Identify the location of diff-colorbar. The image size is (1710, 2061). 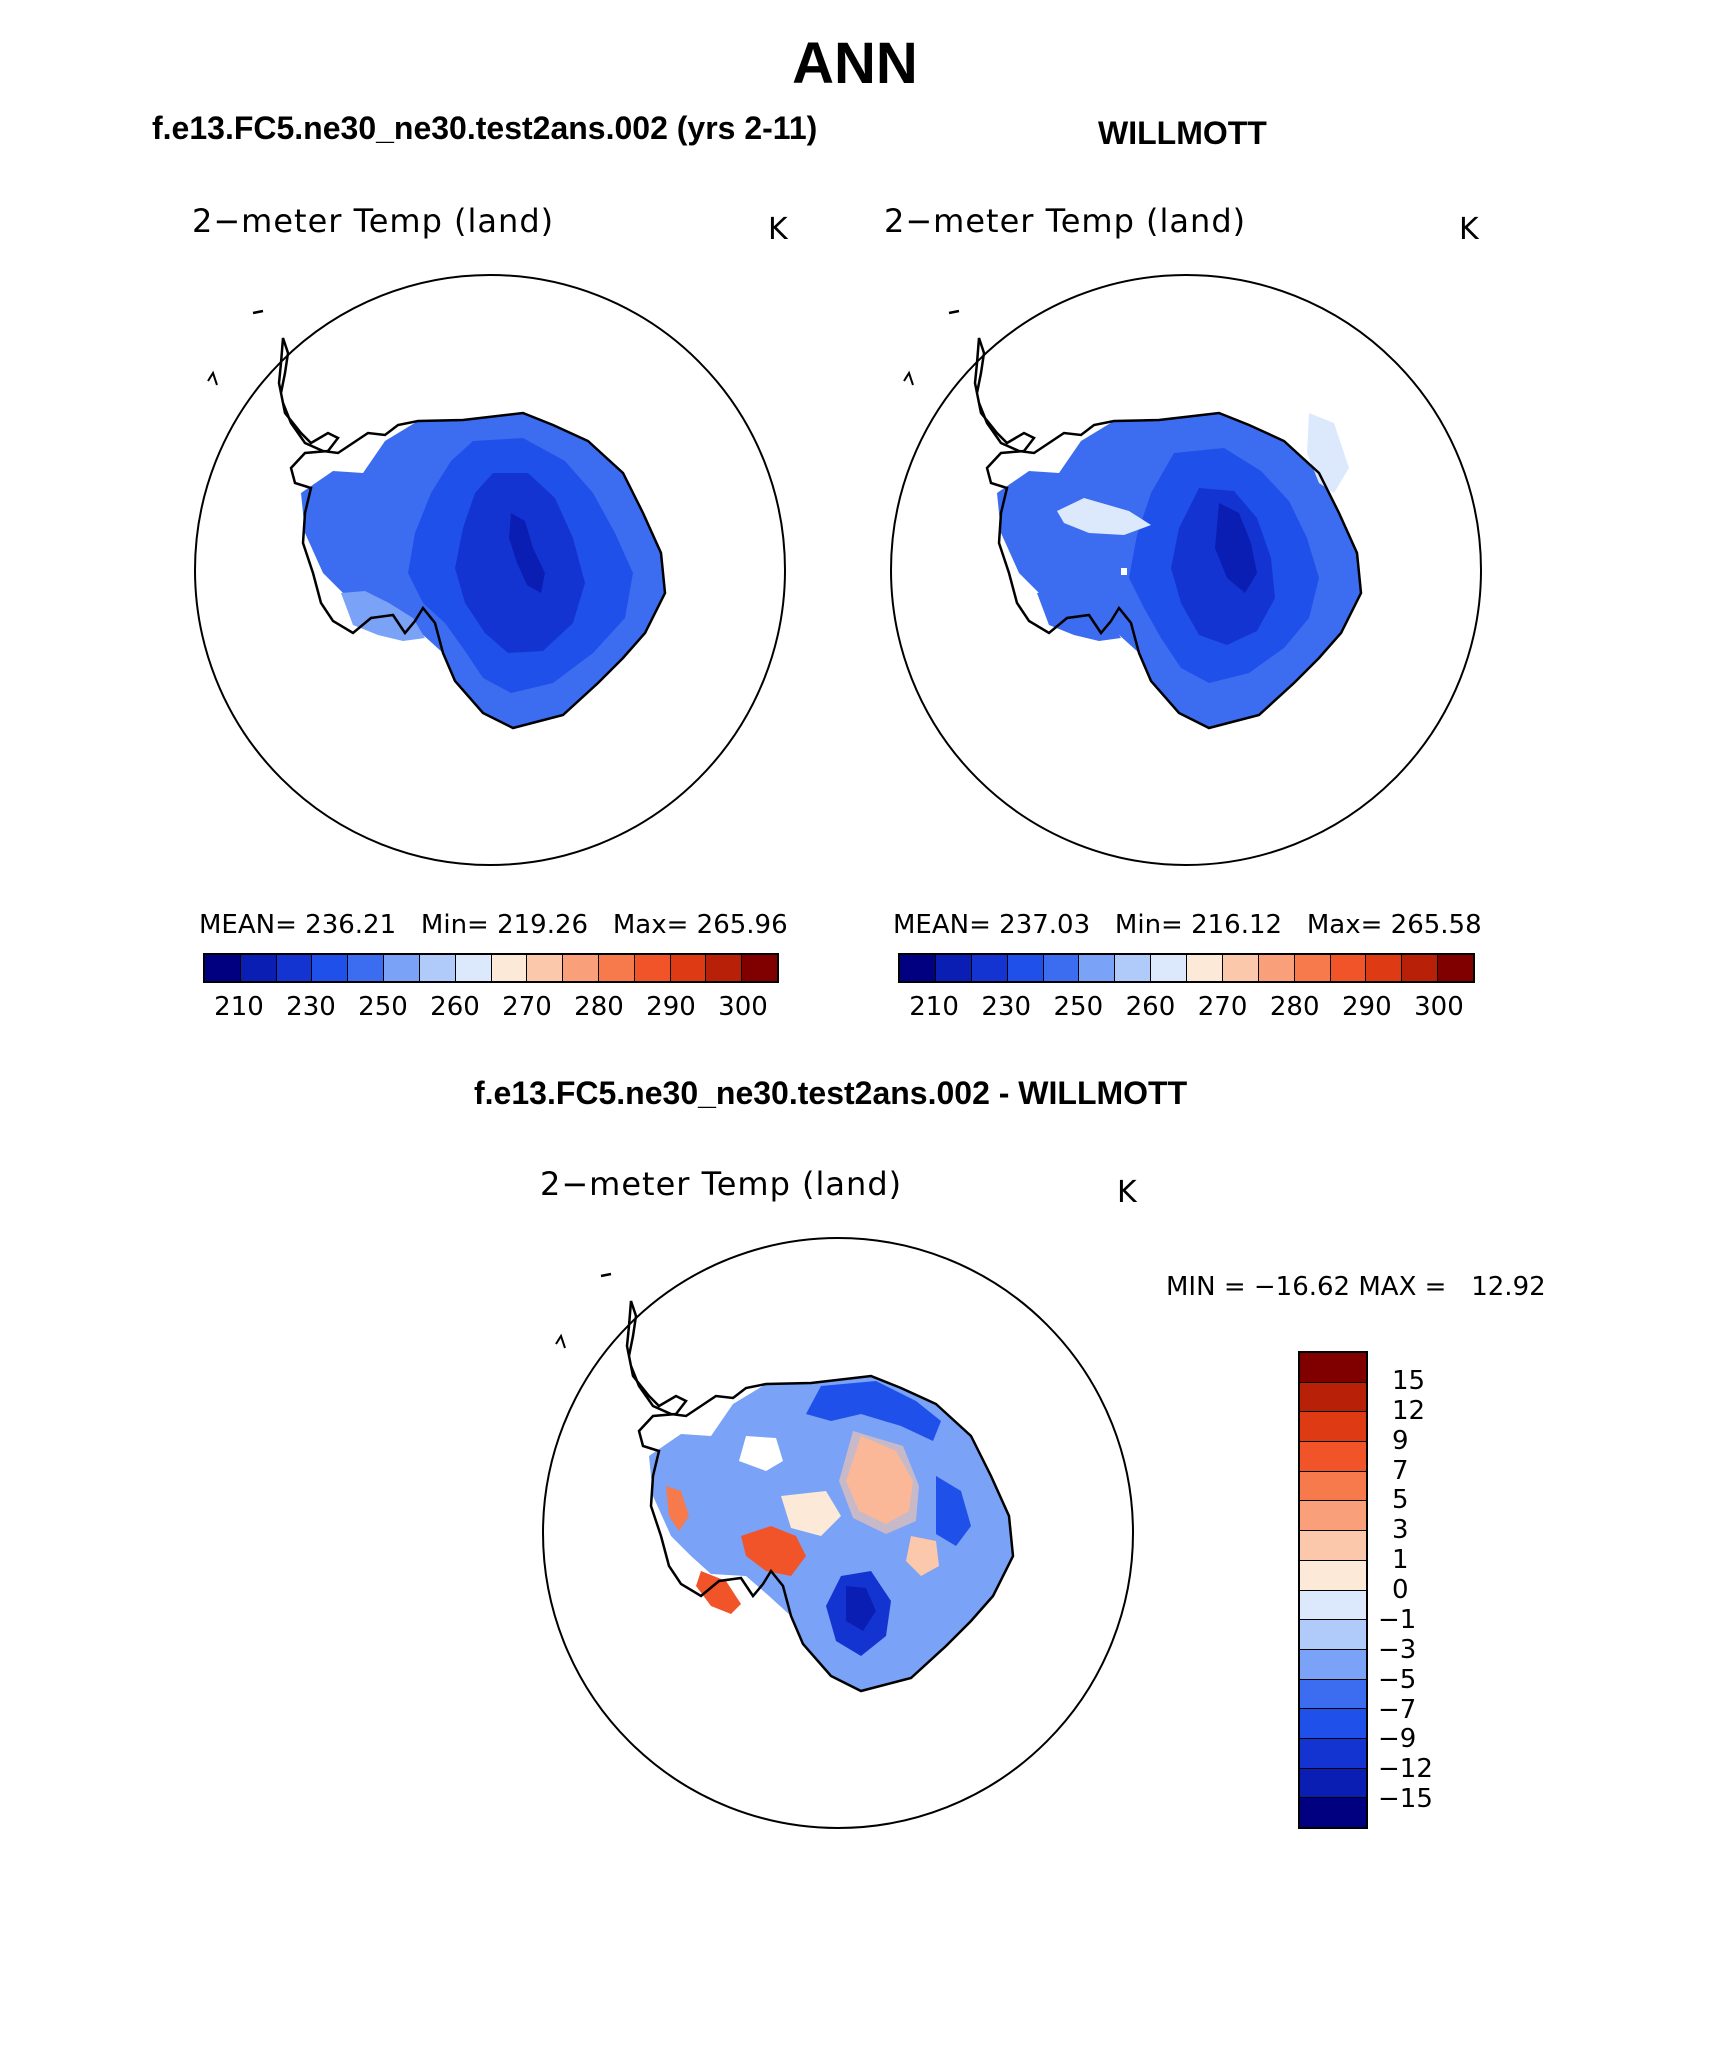
(1333, 1590).